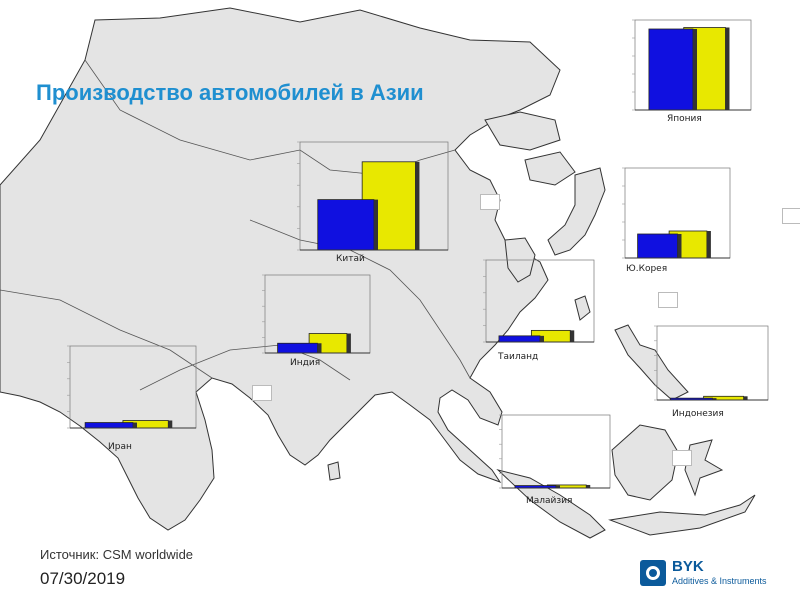 The height and width of the screenshot is (600, 800). What do you see at coordinates (698, 414) in the screenshot?
I see `chart-label-indonesia: Индонезия` at bounding box center [698, 414].